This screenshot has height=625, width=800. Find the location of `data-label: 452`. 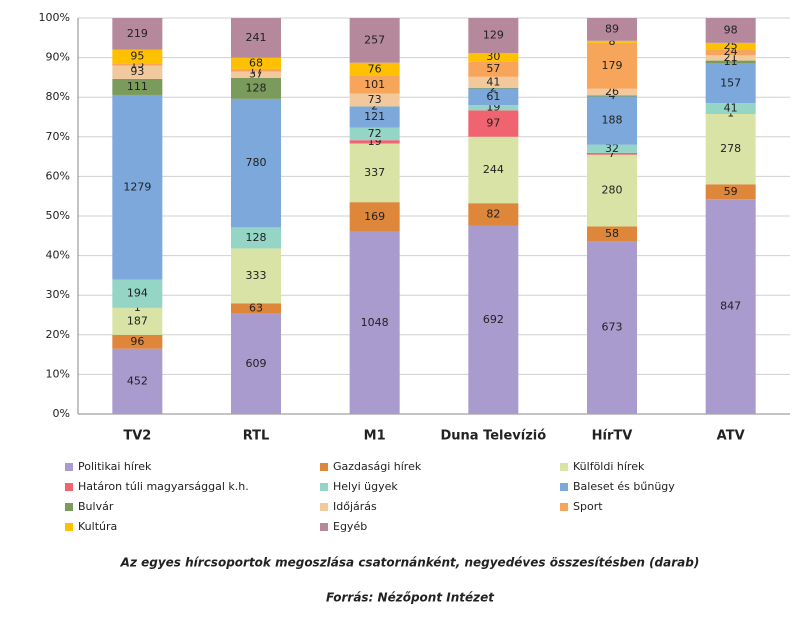

data-label: 452 is located at coordinates (137, 380).